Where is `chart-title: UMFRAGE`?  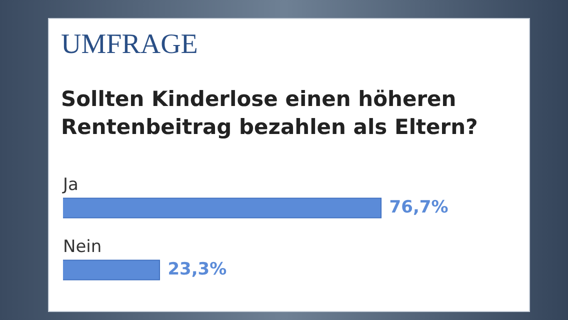 chart-title: UMFRAGE is located at coordinates (129, 45).